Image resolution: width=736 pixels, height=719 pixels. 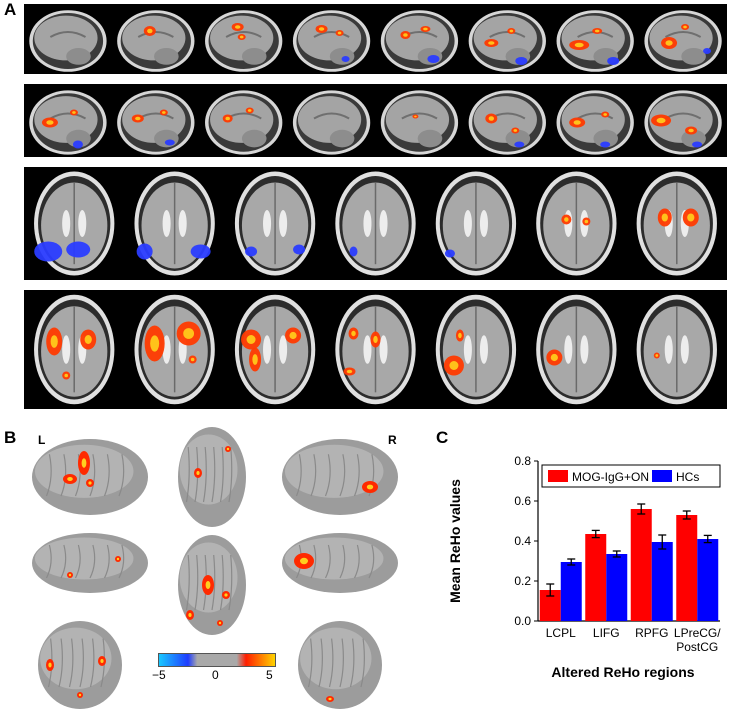 I want to click on x-tick-label: PostCG, so click(x=697, y=647).